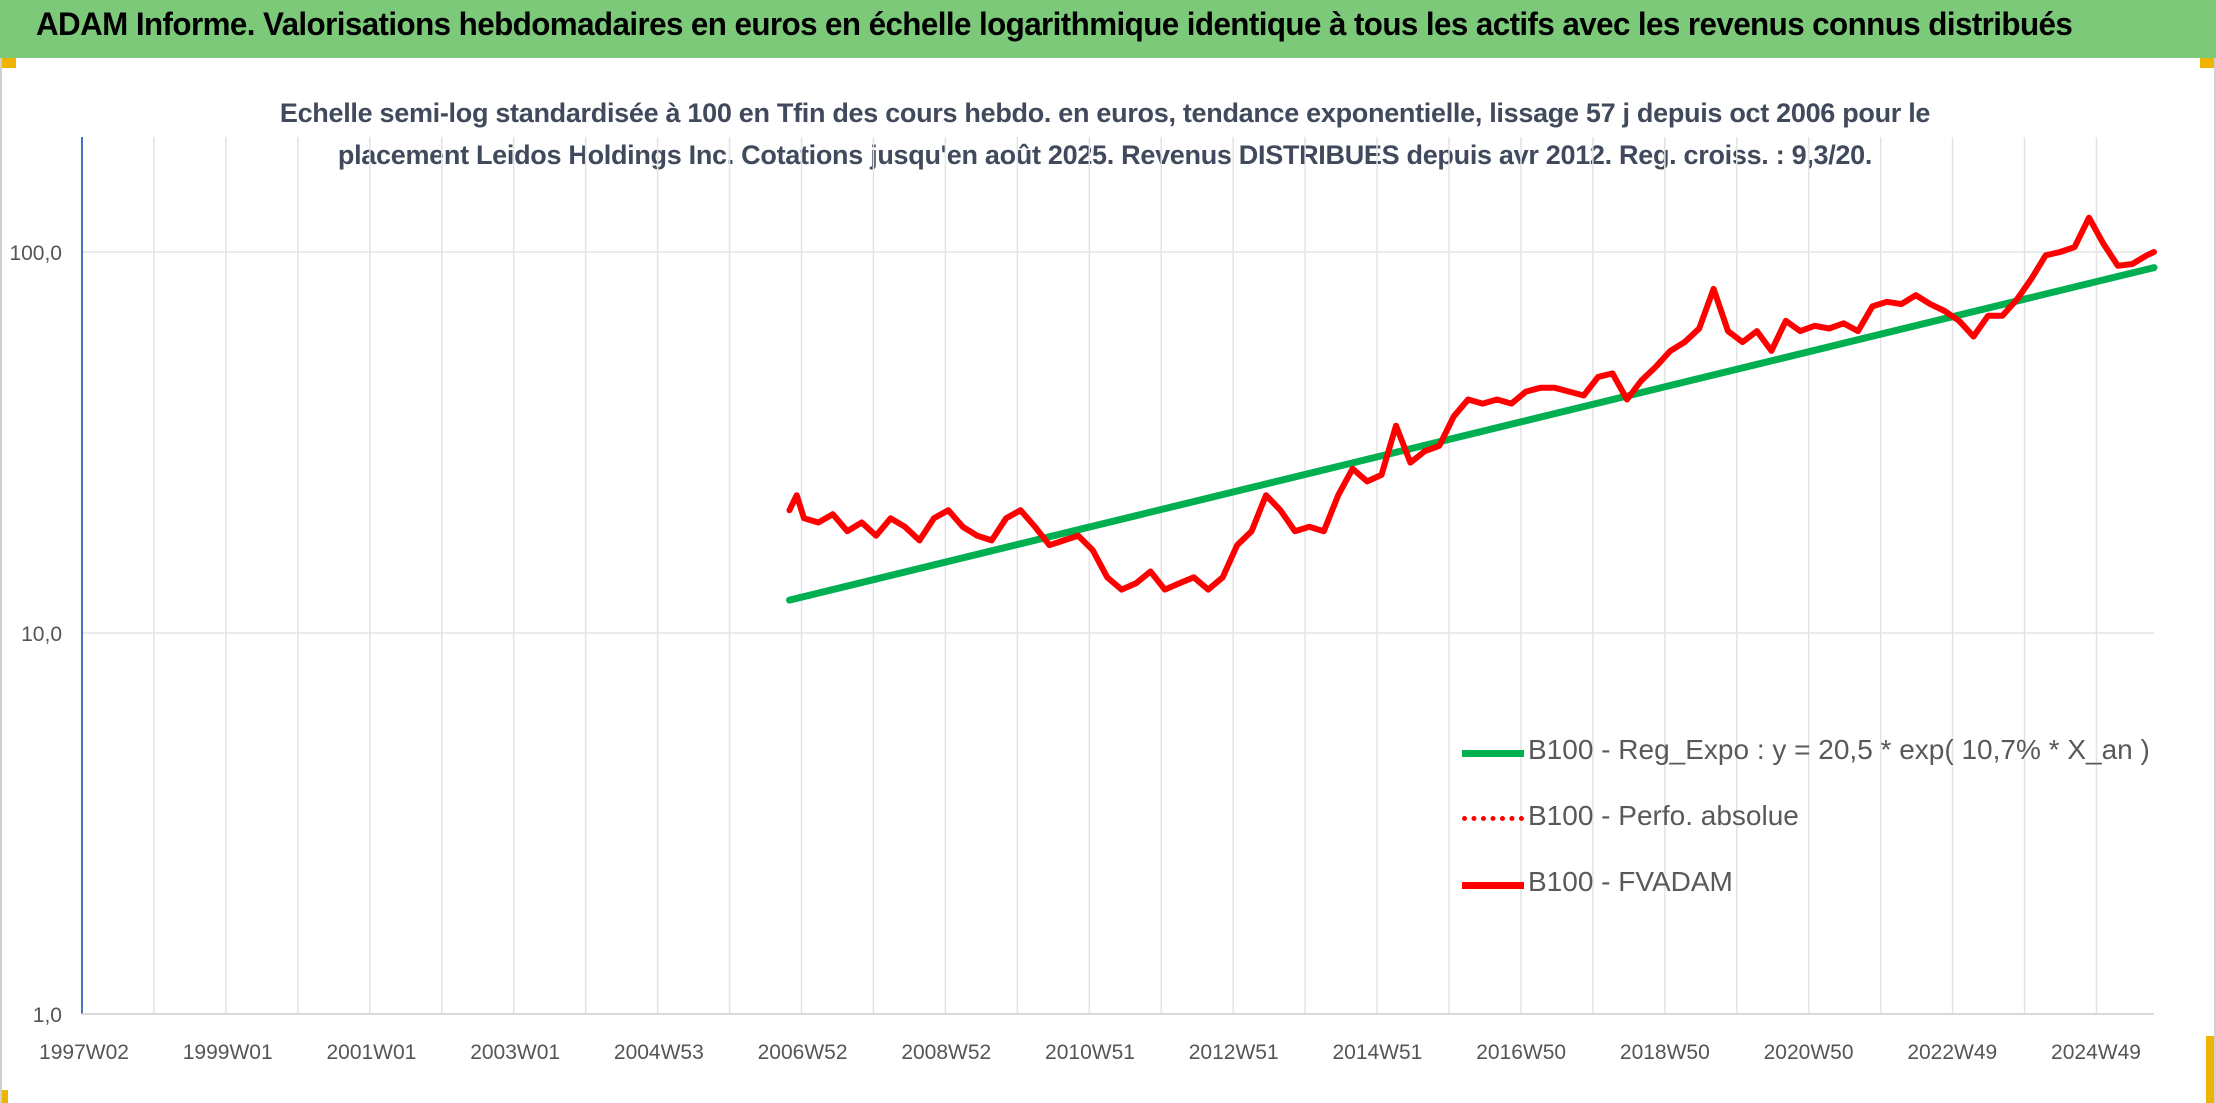  What do you see at coordinates (1493, 753) in the screenshot?
I see `legend-swatch-regression` at bounding box center [1493, 753].